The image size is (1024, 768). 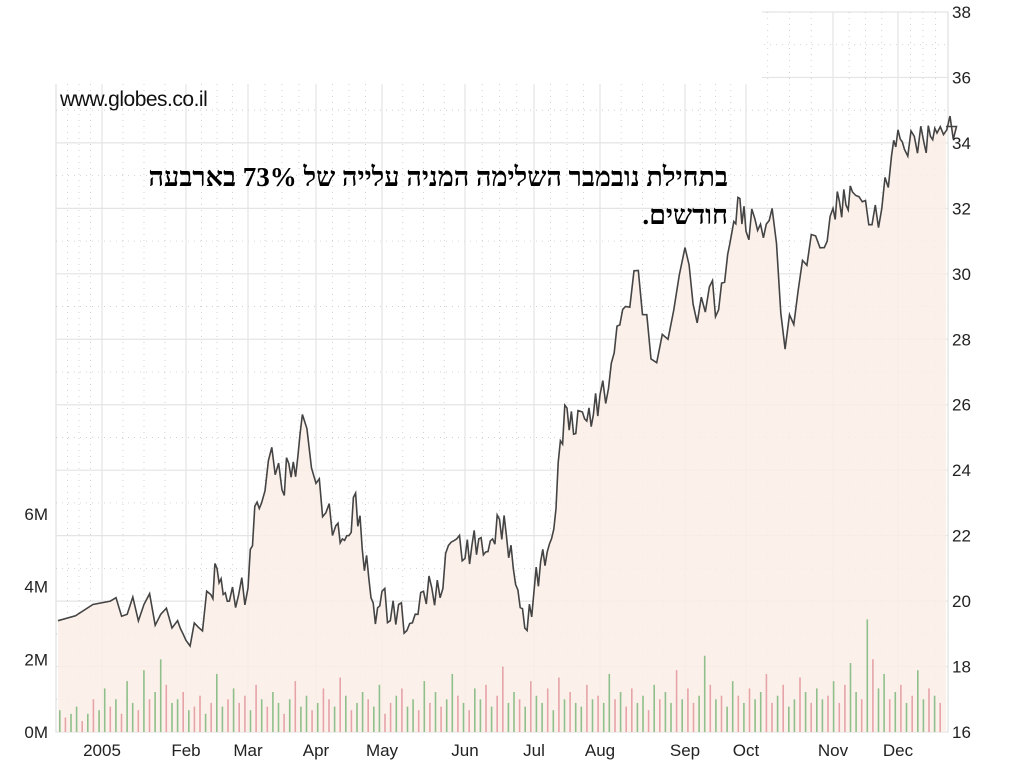 I want to click on y-volume-tick-label: 0M, so click(x=36, y=732).